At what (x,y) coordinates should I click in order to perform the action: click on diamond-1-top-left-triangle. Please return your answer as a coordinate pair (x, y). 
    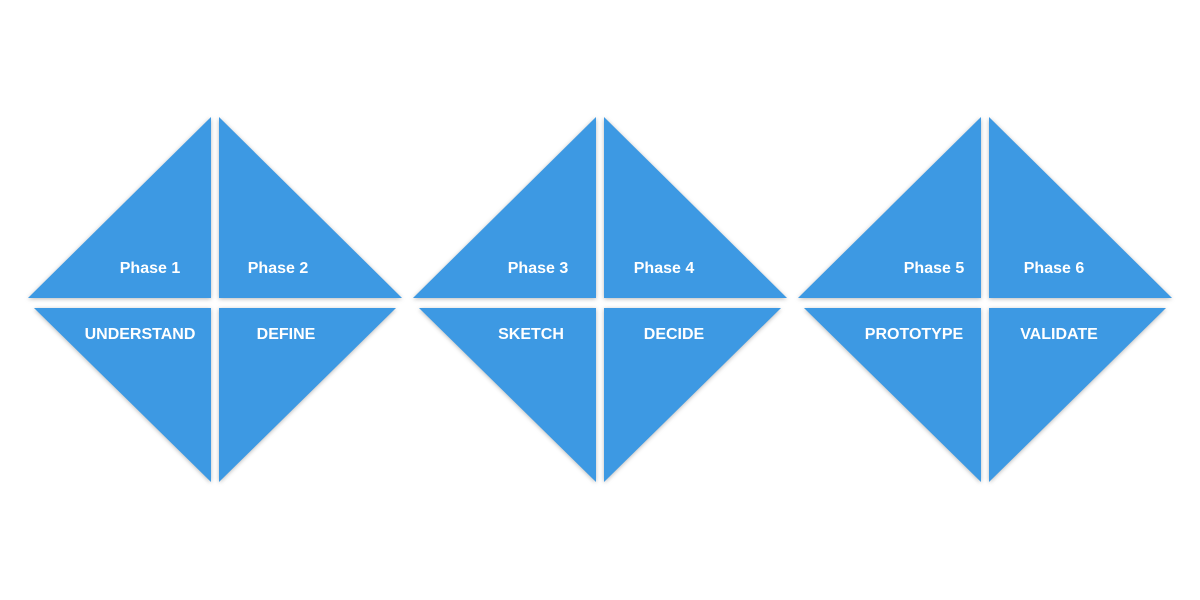
    Looking at the image, I should click on (119, 207).